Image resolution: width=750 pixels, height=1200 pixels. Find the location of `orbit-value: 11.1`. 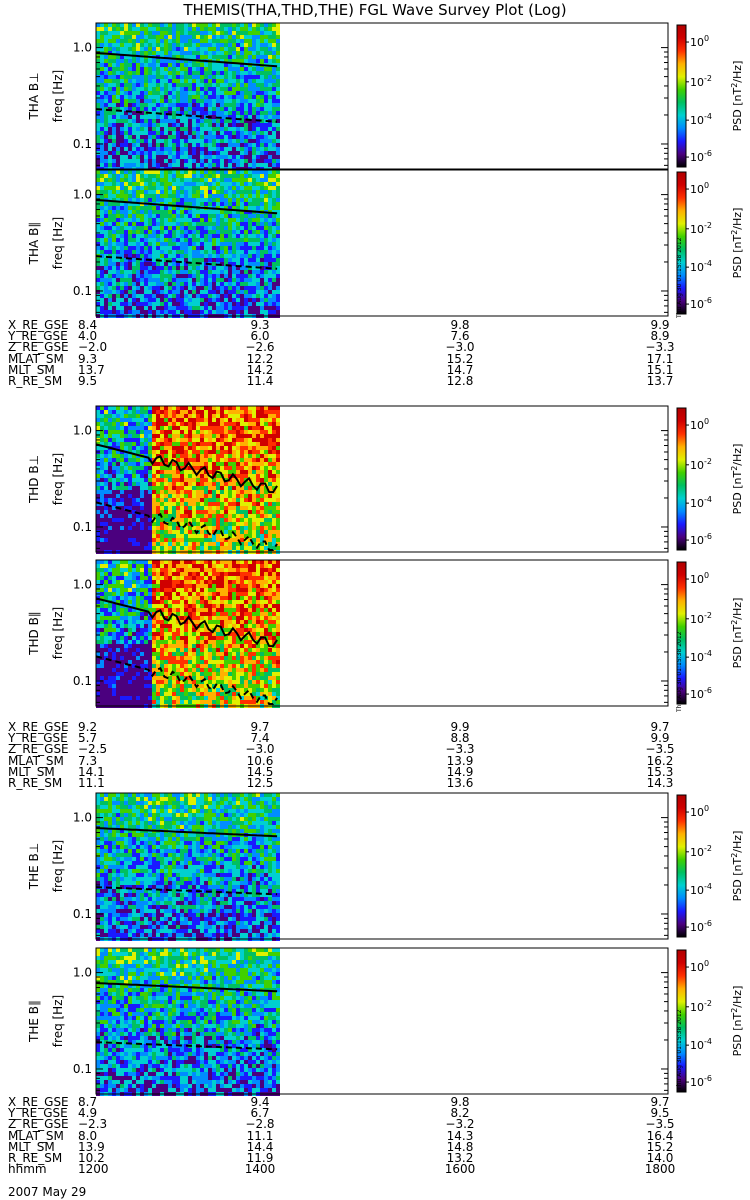

orbit-value: 11.1 is located at coordinates (91, 782).